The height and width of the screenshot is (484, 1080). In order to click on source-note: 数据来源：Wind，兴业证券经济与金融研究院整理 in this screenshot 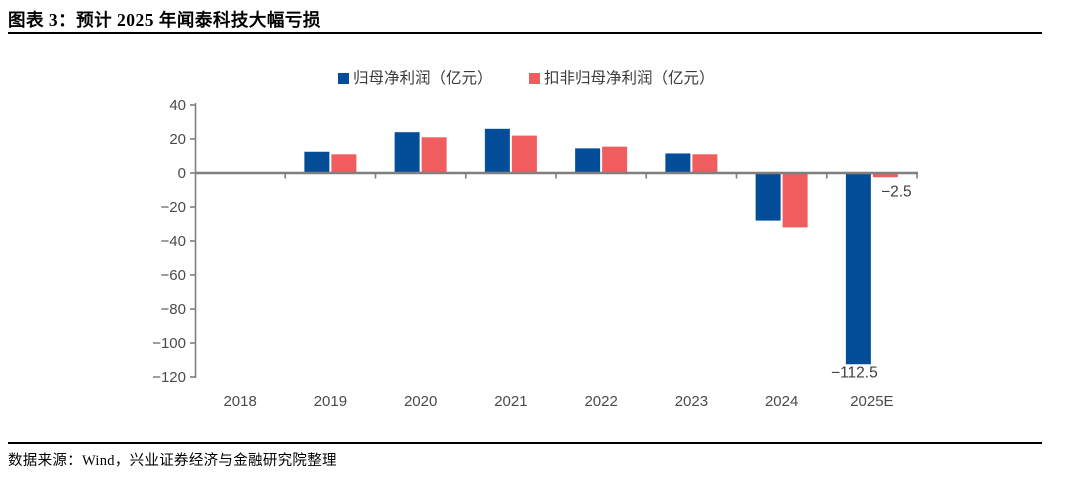, I will do `click(172, 461)`.